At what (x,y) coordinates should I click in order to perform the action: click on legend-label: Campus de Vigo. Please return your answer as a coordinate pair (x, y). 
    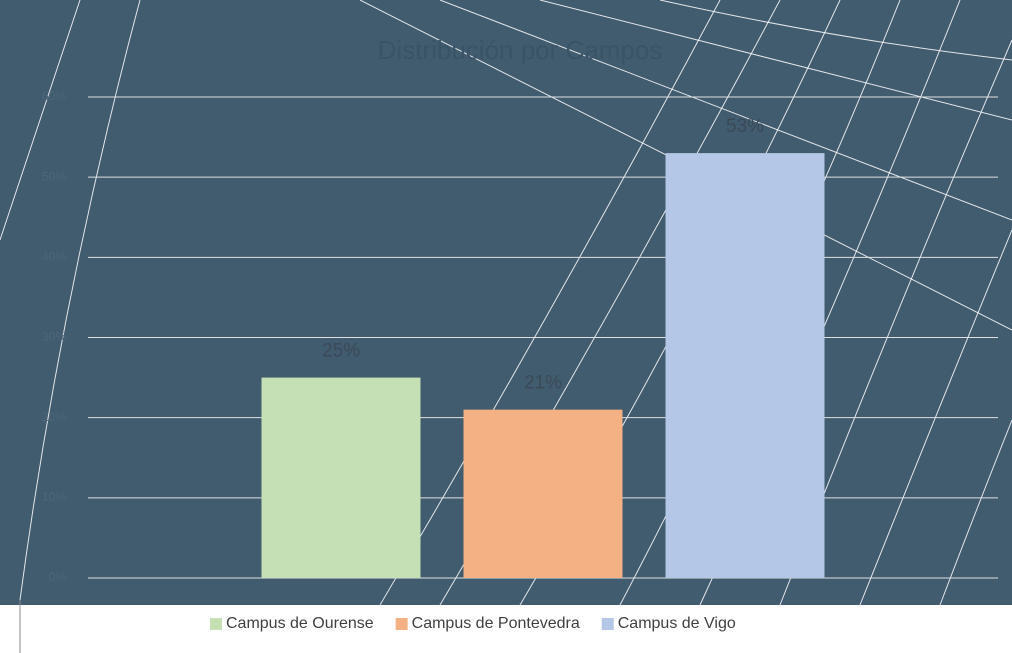
    Looking at the image, I should click on (677, 623).